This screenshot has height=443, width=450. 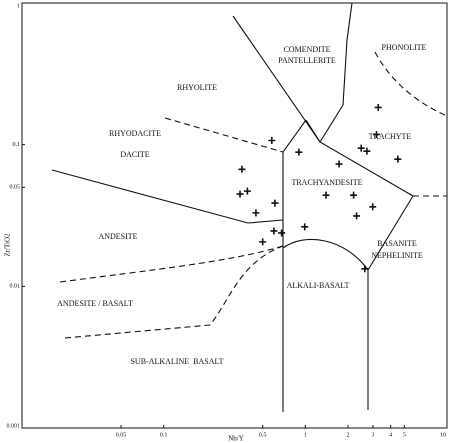 What do you see at coordinates (443, 435) in the screenshot?
I see `x-tick-label: 10` at bounding box center [443, 435].